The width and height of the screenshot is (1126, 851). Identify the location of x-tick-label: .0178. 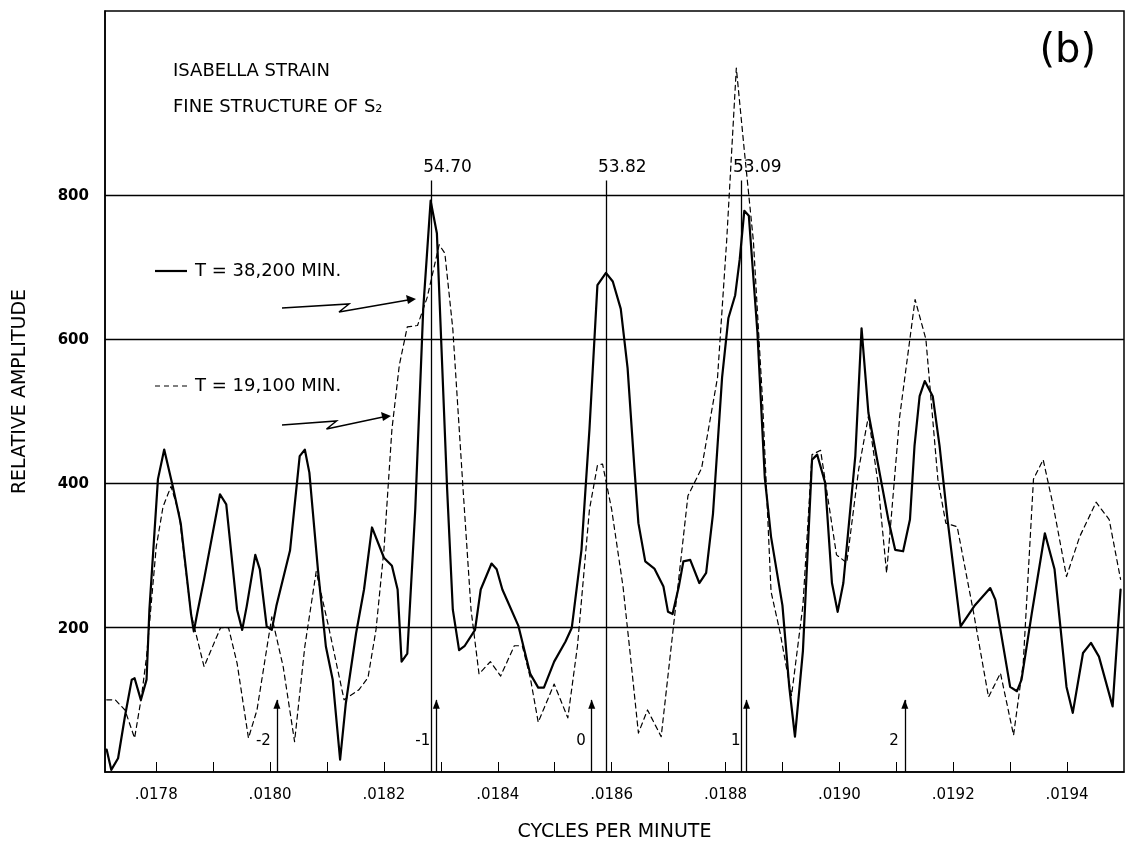
(156, 793).